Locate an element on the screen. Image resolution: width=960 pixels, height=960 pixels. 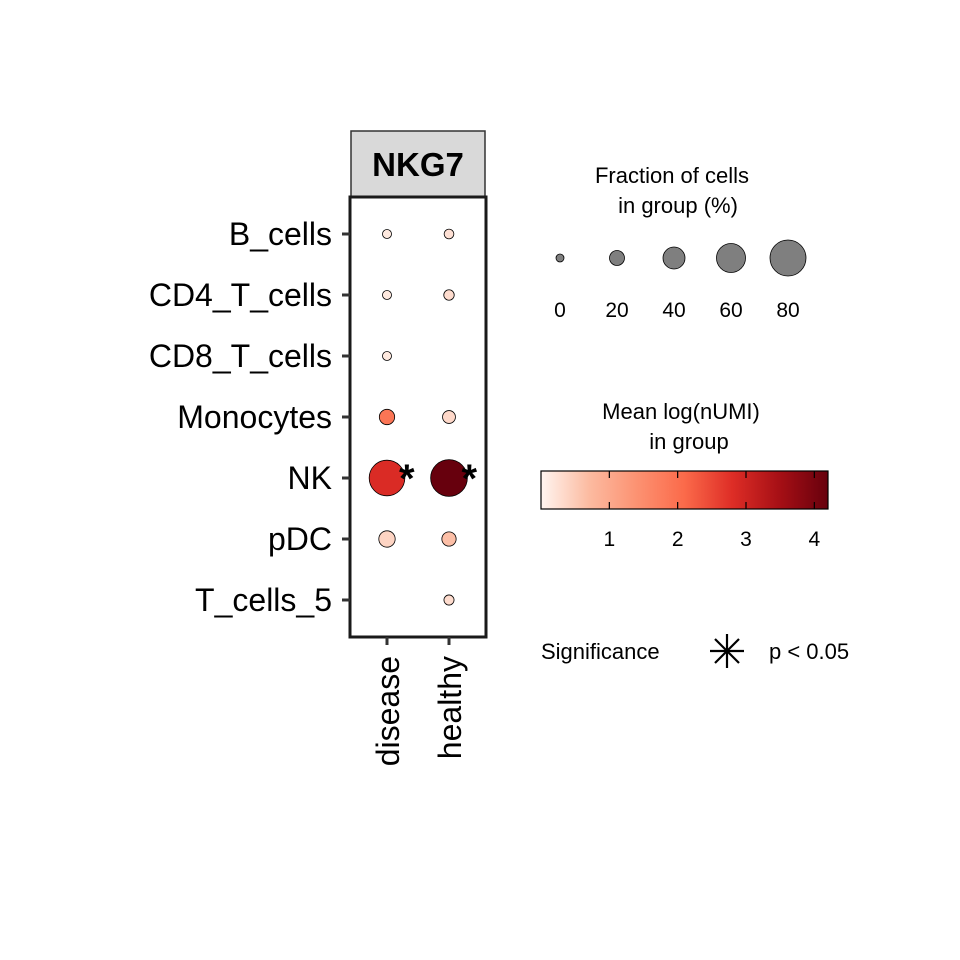
data-point-monocytes-disease is located at coordinates (387, 417).